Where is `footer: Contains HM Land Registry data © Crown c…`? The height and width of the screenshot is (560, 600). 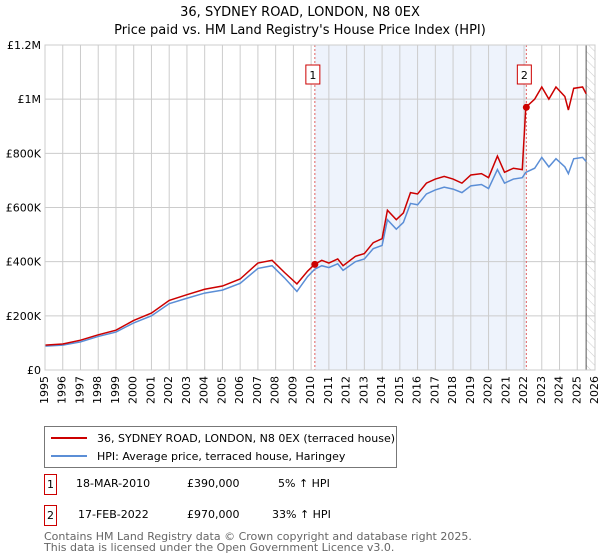 footer: Contains HM Land Registry data © Crown c… is located at coordinates (258, 542).